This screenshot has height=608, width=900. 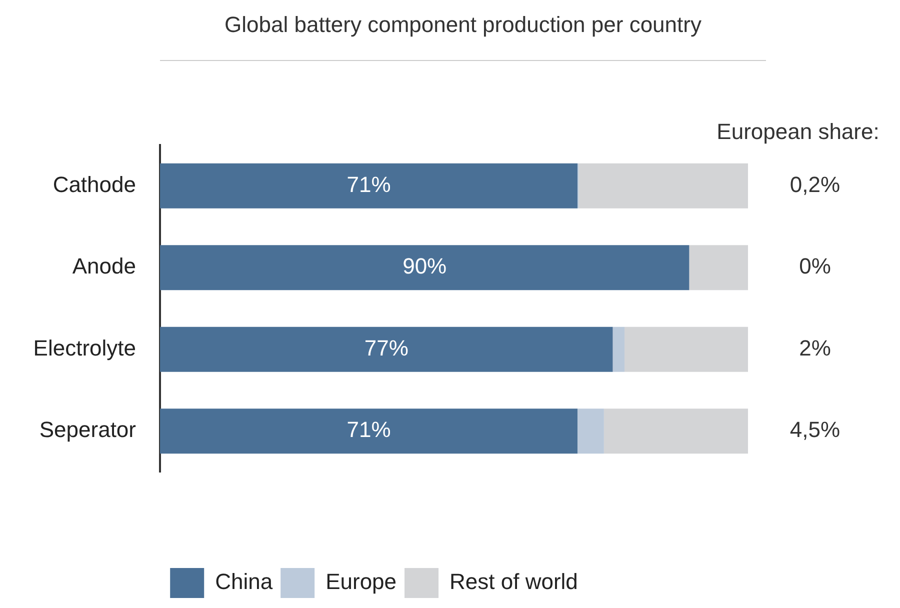 What do you see at coordinates (798, 131) in the screenshot?
I see `annotation: European share:` at bounding box center [798, 131].